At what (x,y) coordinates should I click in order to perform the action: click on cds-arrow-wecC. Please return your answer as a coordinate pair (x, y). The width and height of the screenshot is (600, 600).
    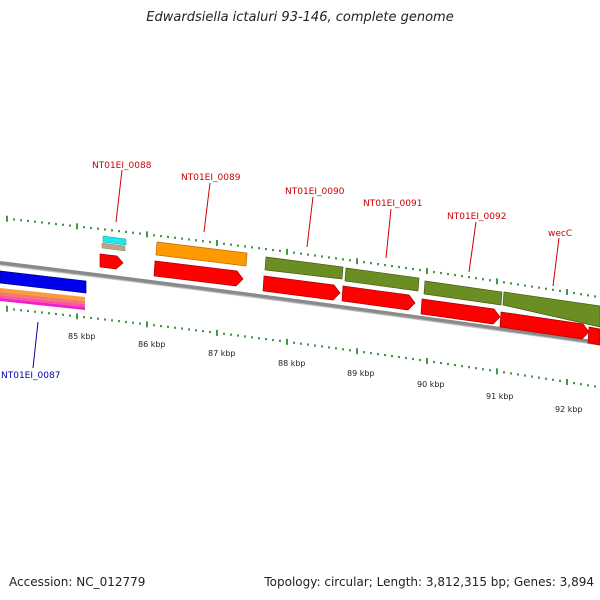
    Looking at the image, I should click on (544, 325).